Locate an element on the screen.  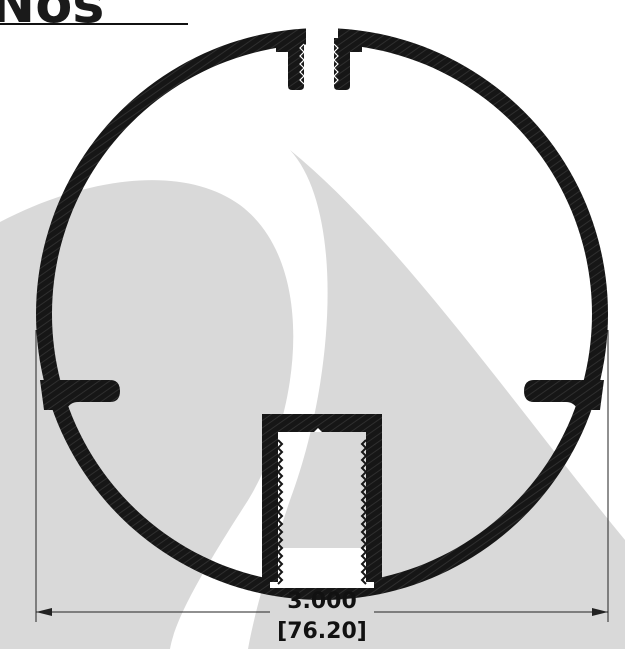
arrowhead-right is located at coordinates (600, 612).